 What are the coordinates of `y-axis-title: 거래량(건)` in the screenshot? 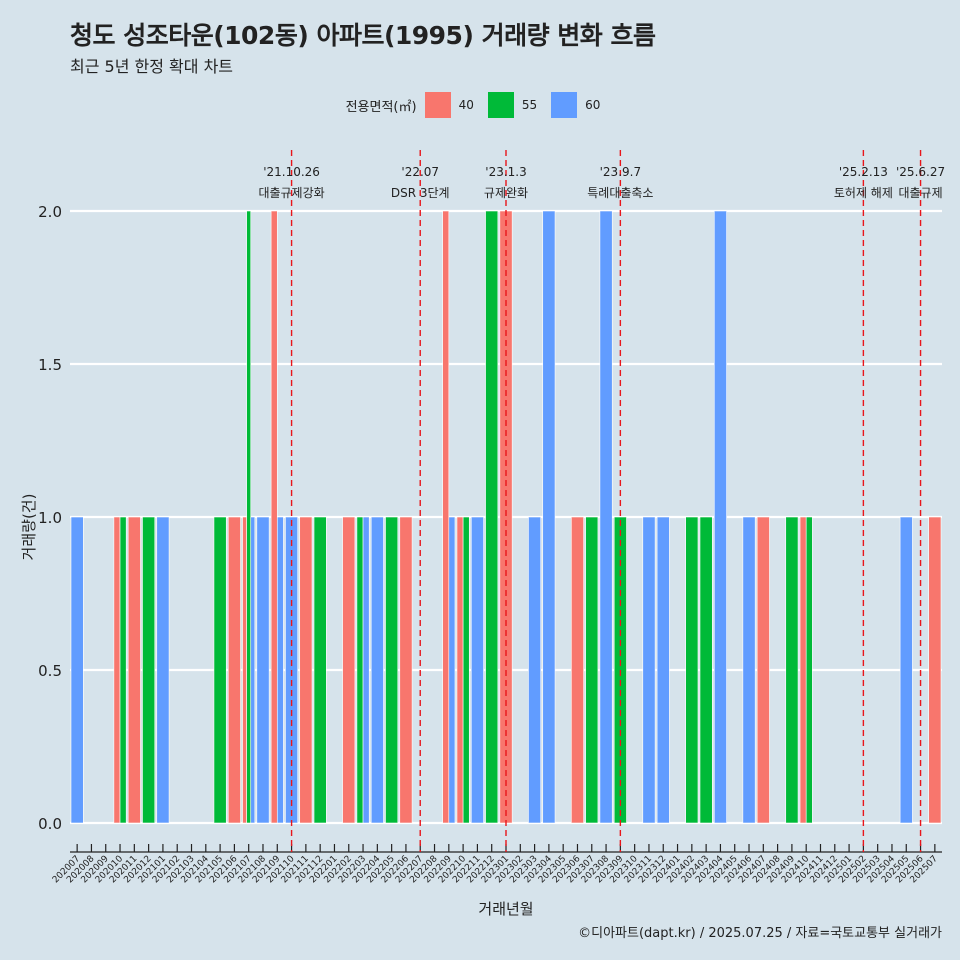 It's located at (29, 527).